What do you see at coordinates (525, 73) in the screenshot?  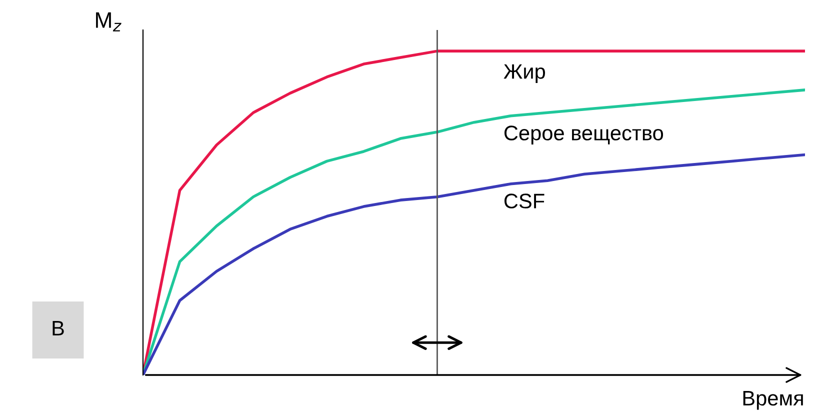 I see `series-label: Жир` at bounding box center [525, 73].